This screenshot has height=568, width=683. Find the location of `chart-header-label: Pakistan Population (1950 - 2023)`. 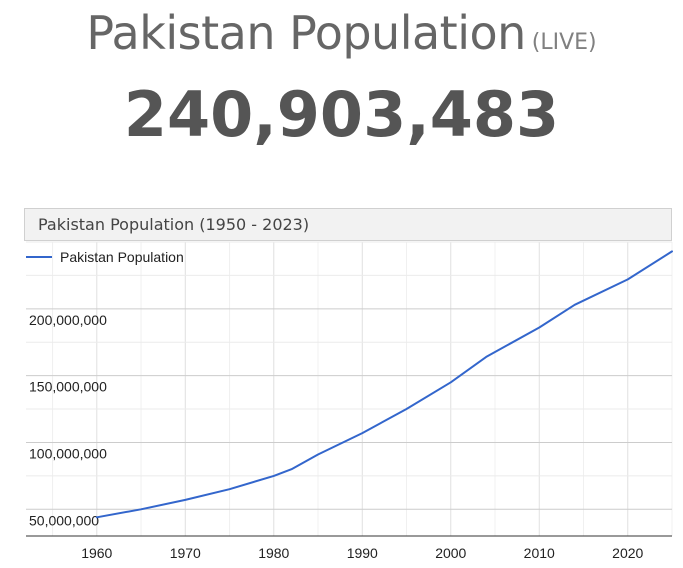

chart-header-label: Pakistan Population (1950 - 2023) is located at coordinates (174, 224).